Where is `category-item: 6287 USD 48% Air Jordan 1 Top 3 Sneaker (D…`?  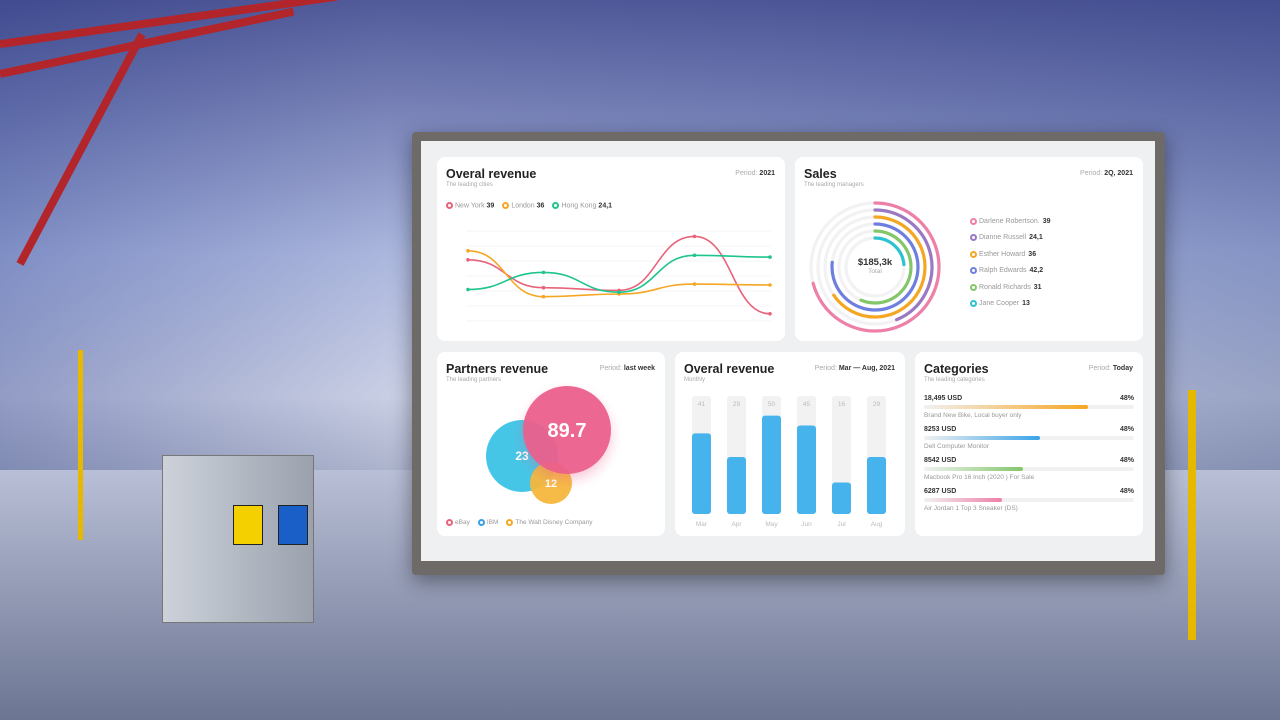
category-item: 6287 USD 48% Air Jordan 1 Top 3 Sneaker (D… is located at coordinates (1029, 500).